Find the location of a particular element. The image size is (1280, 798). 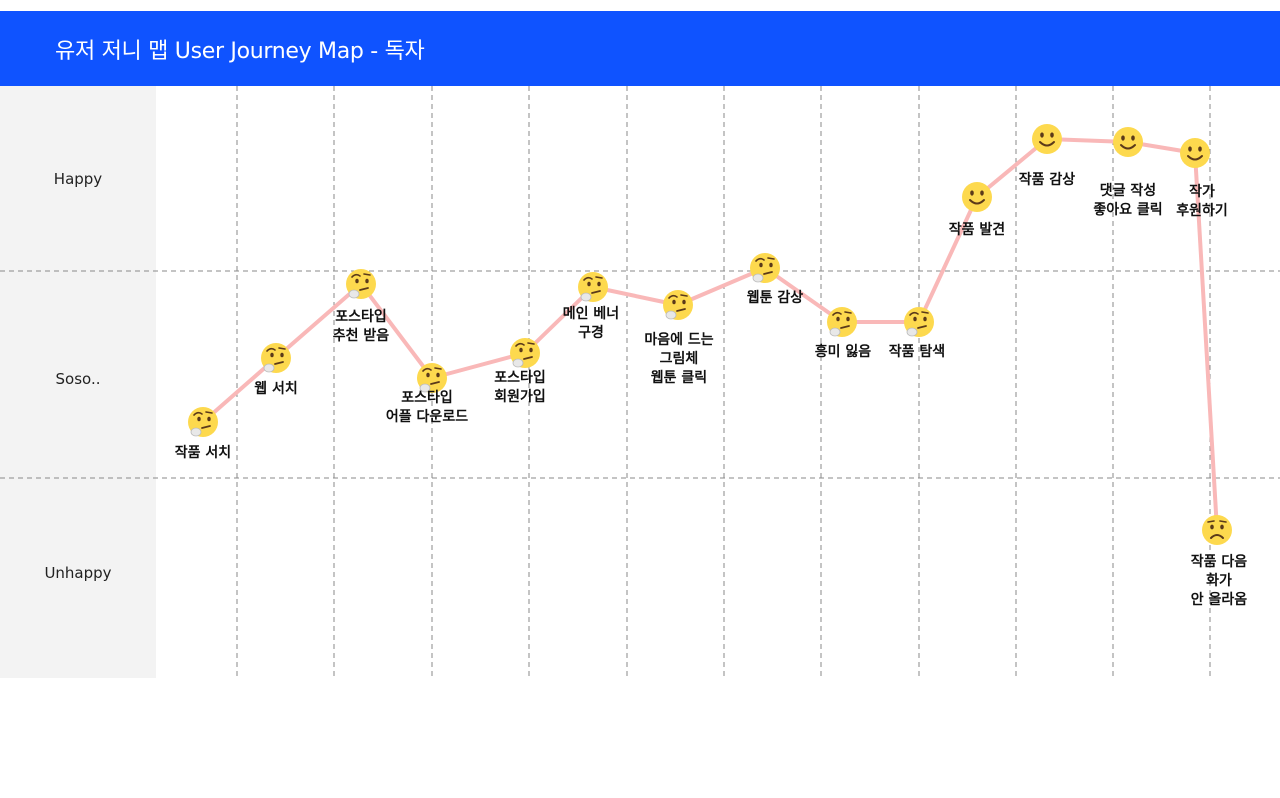

journey-point-label: 댓글 작성 좋아요 클릭 is located at coordinates (1128, 200).